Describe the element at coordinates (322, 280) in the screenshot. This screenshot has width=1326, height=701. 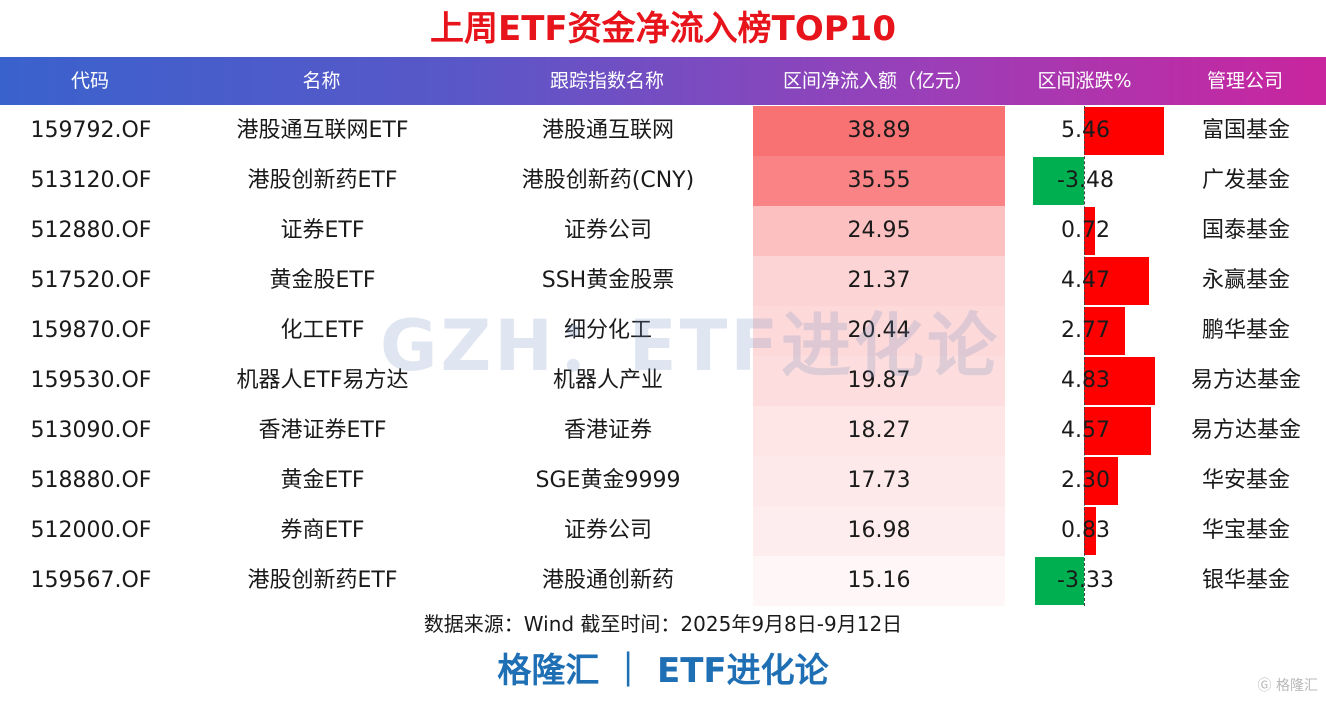
I see `cell-name: 黄金股ETF` at that location.